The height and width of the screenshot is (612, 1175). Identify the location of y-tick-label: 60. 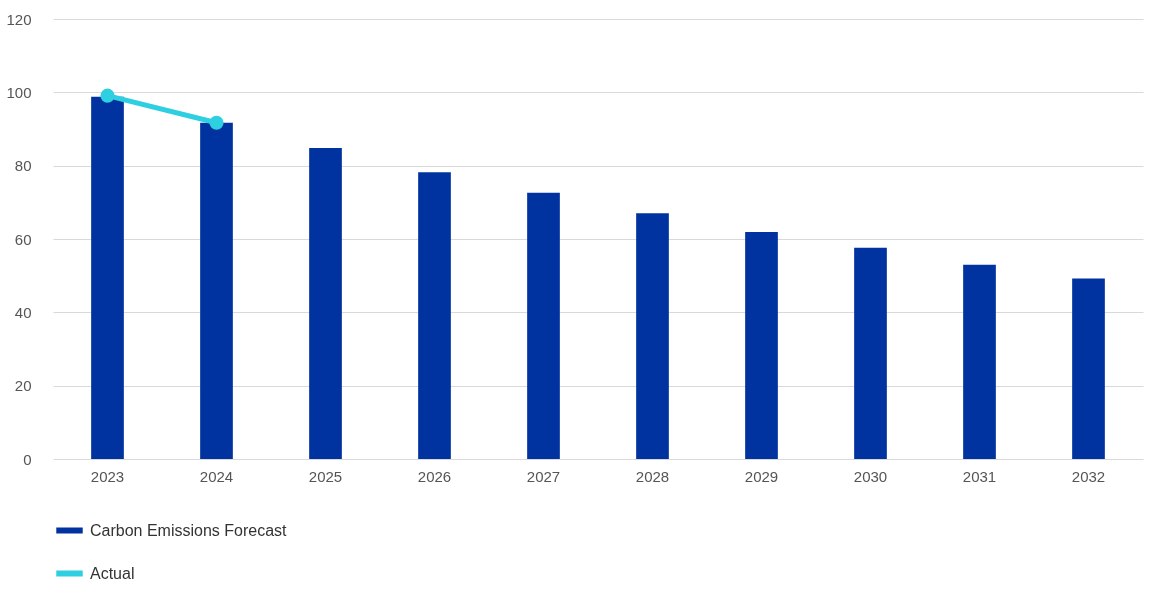
(23, 239).